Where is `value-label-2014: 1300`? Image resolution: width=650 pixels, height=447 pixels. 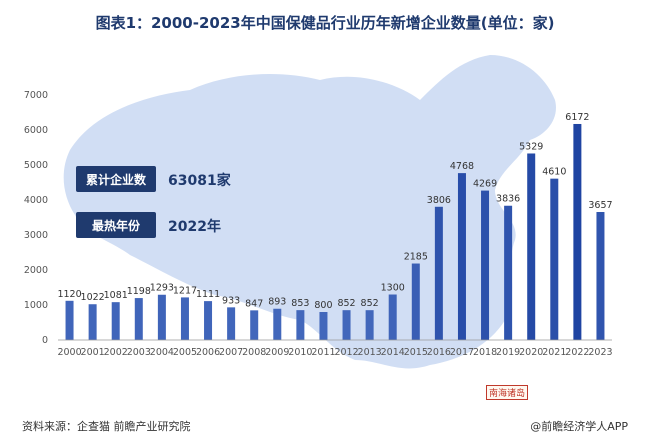
value-label-2014: 1300 is located at coordinates (393, 288).